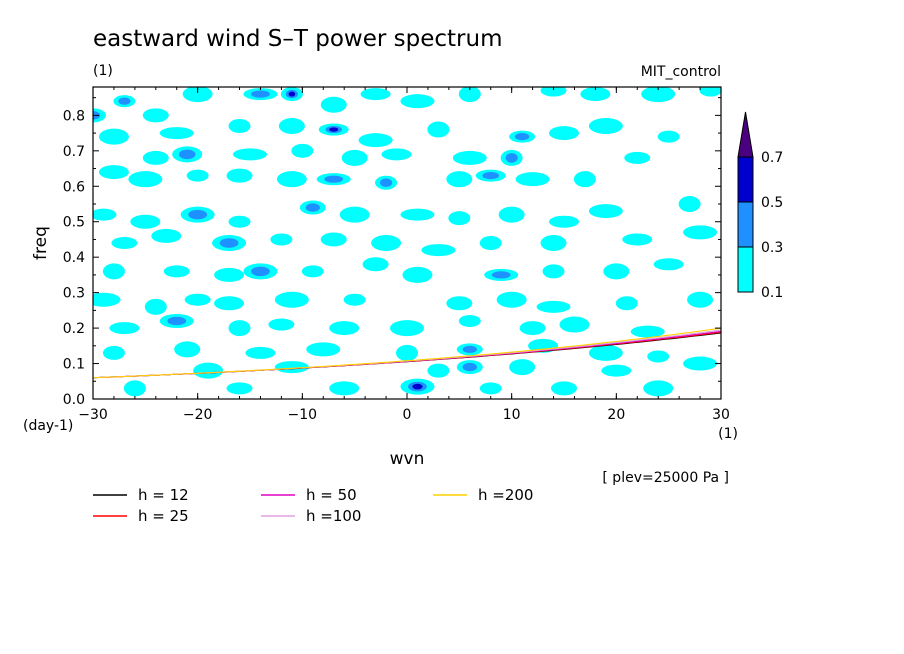 The image size is (904, 654). What do you see at coordinates (74, 294) in the screenshot?
I see `y-tick-label: 0.3` at bounding box center [74, 294].